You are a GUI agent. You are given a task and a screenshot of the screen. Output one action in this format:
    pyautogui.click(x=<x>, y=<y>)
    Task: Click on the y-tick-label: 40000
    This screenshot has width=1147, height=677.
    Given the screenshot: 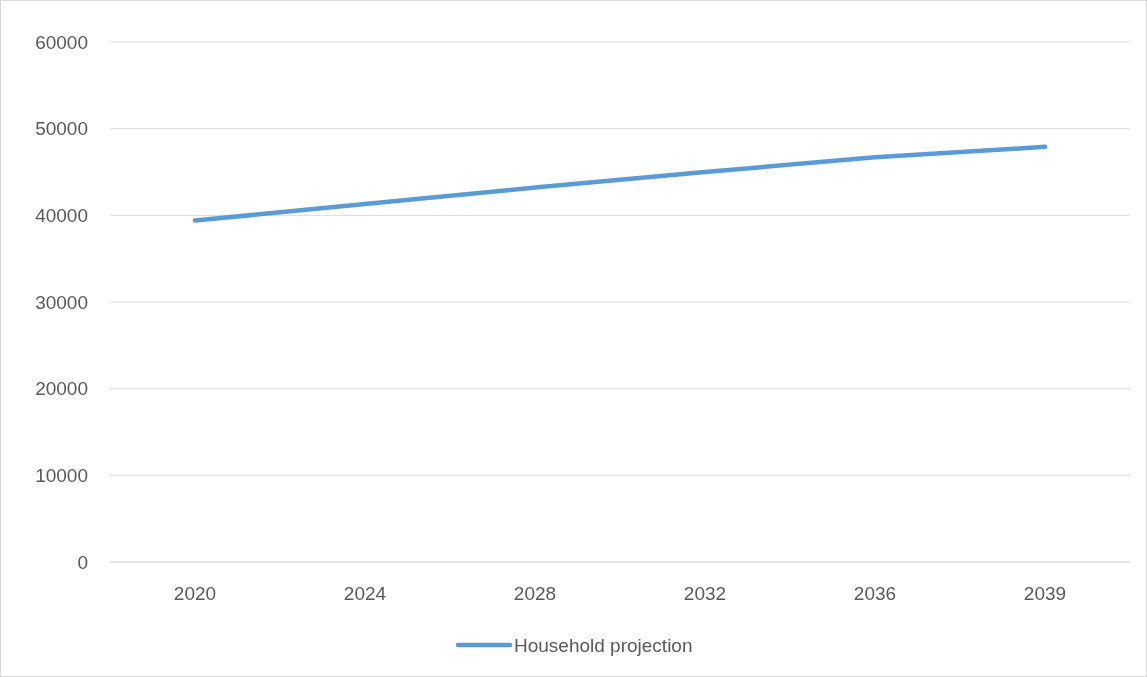 What is the action you would take?
    pyautogui.click(x=61, y=215)
    